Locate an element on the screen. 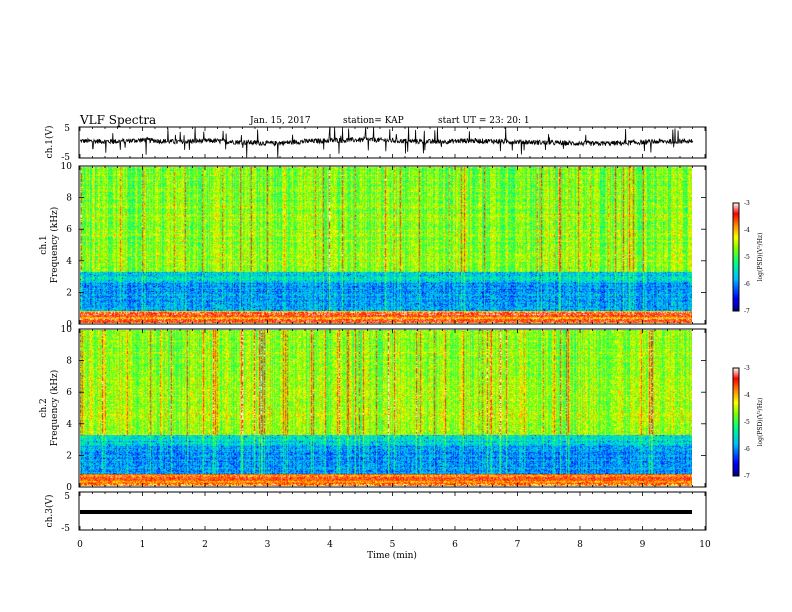  ch1-ylabel-frequency: Frequency (kHz) is located at coordinates (54, 245).